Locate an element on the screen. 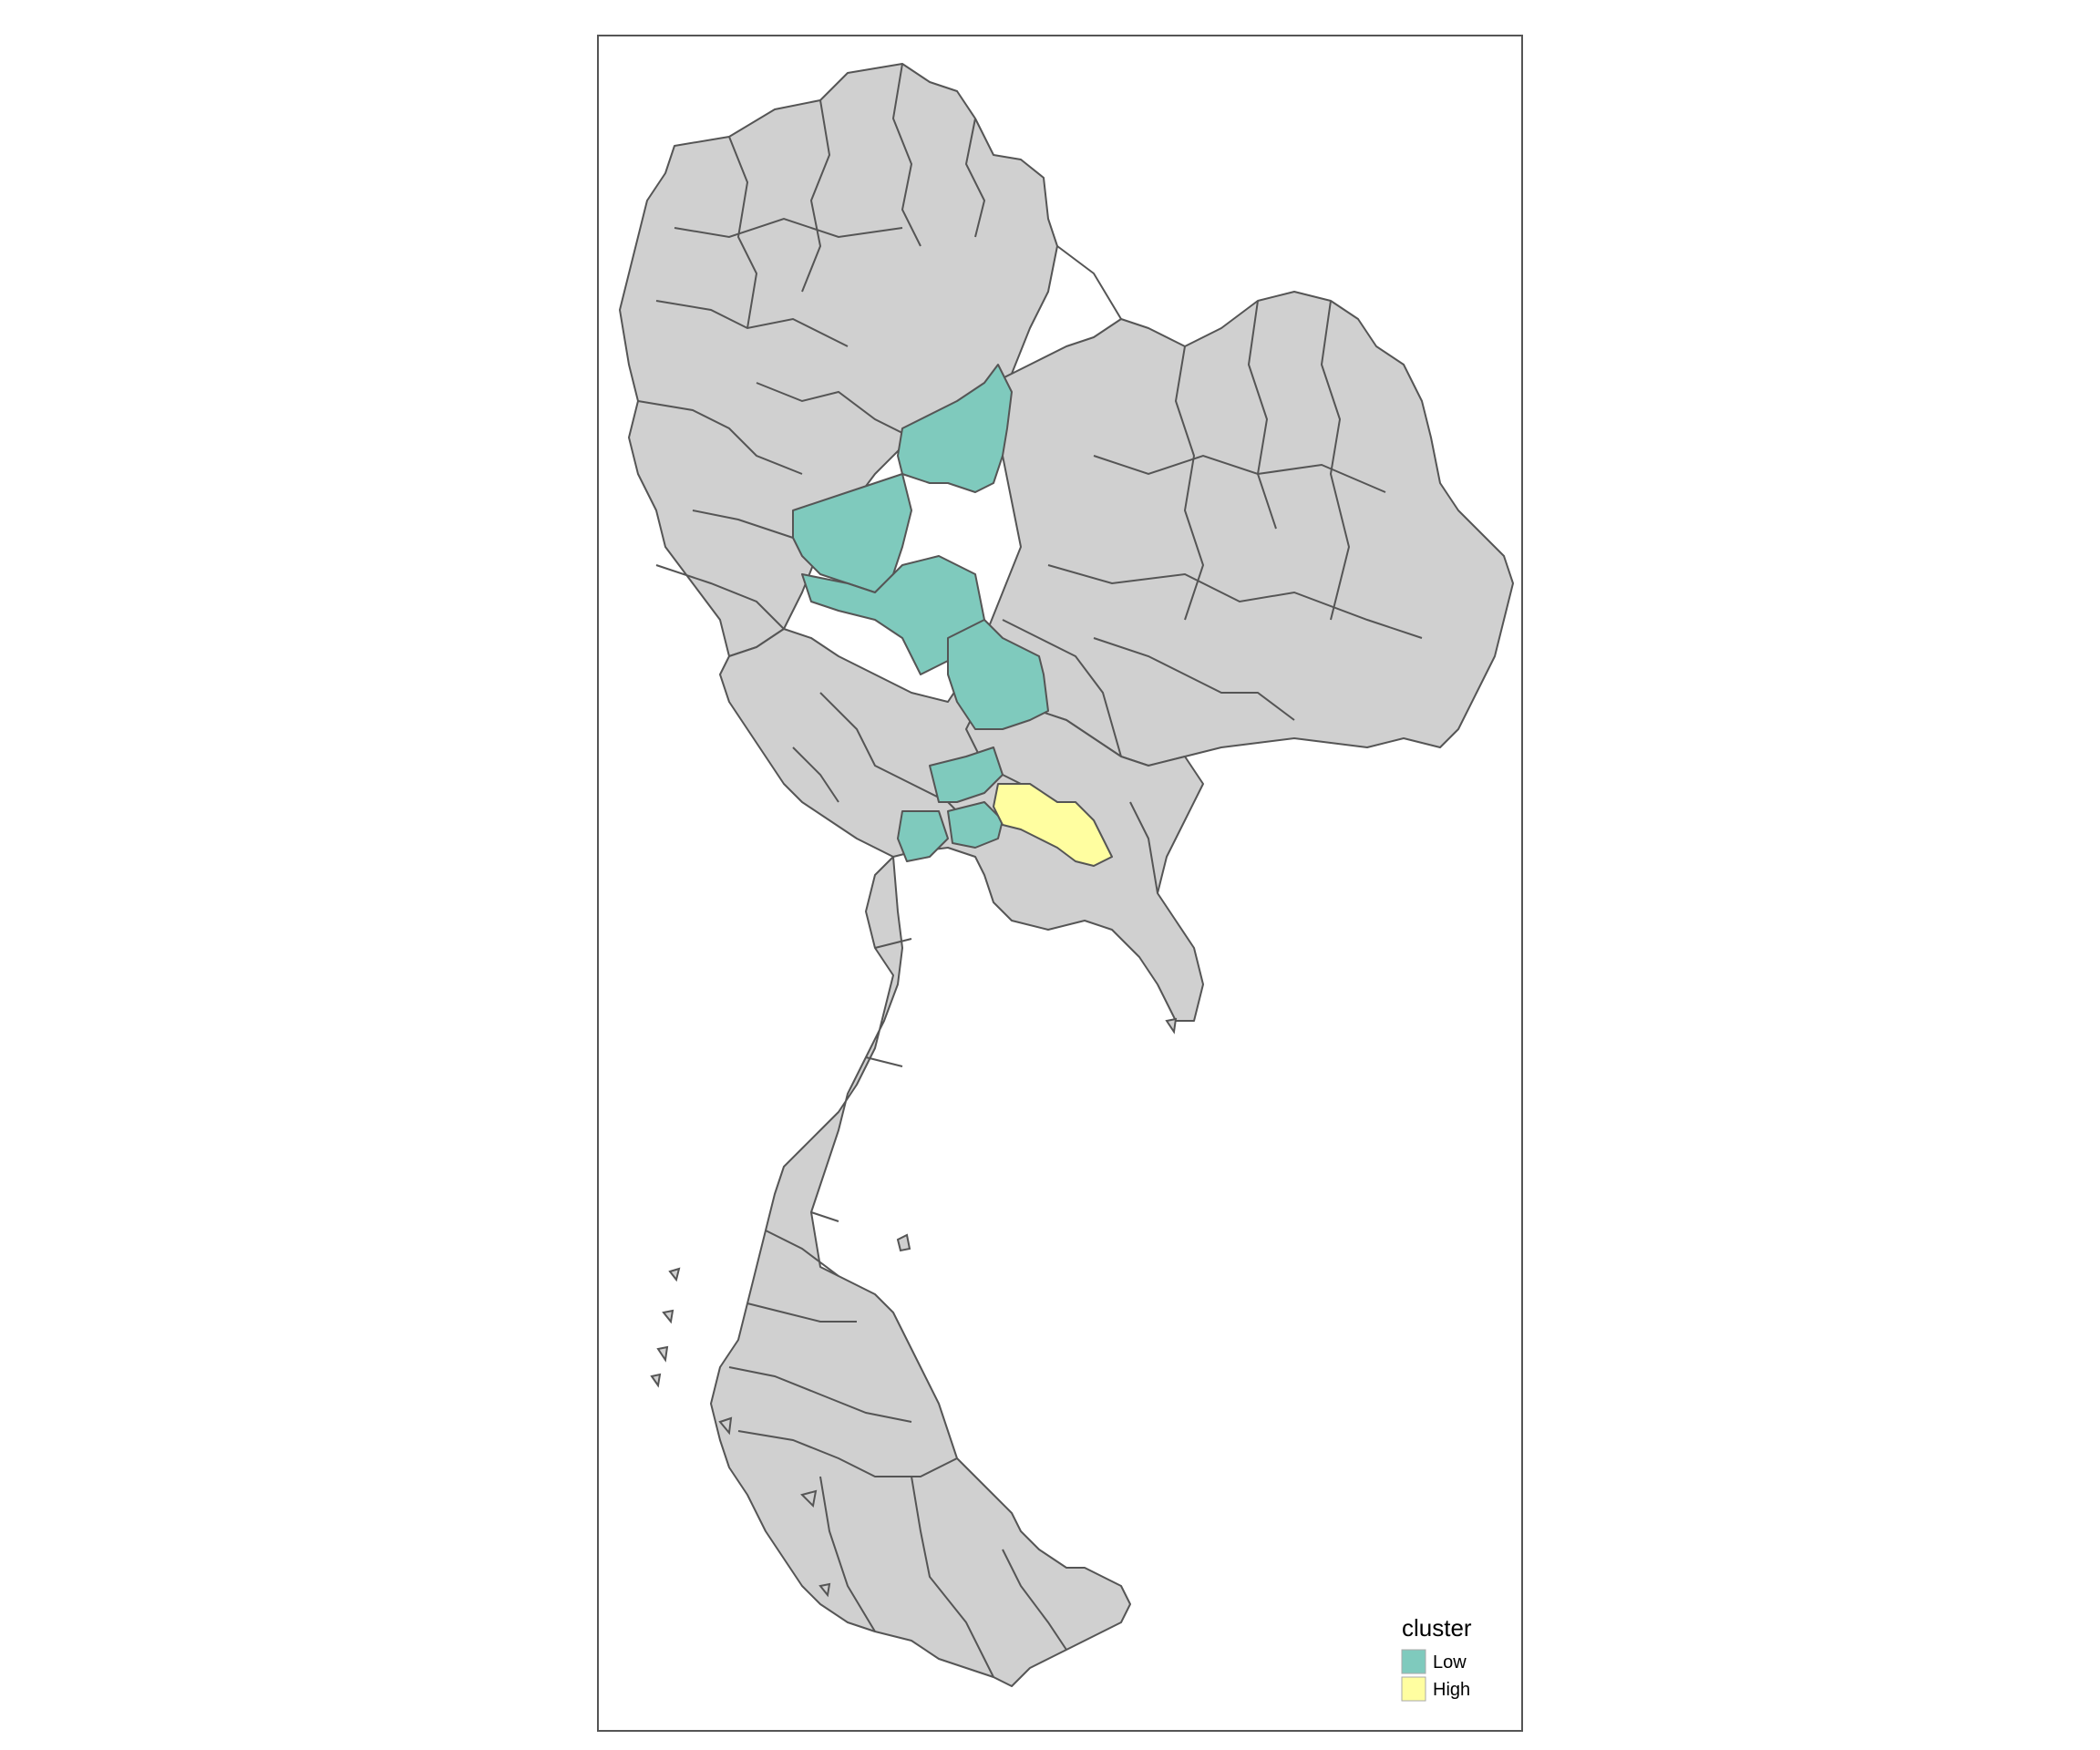 The height and width of the screenshot is (1750, 2100). legend-label-high: High is located at coordinates (1452, 1690).